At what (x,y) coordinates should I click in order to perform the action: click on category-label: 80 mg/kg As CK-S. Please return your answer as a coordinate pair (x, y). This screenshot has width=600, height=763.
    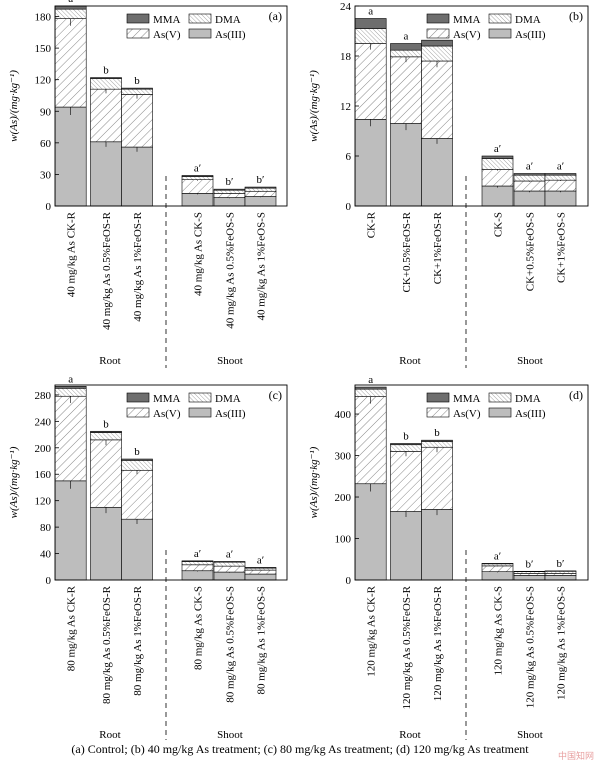
    Looking at the image, I should click on (199, 628).